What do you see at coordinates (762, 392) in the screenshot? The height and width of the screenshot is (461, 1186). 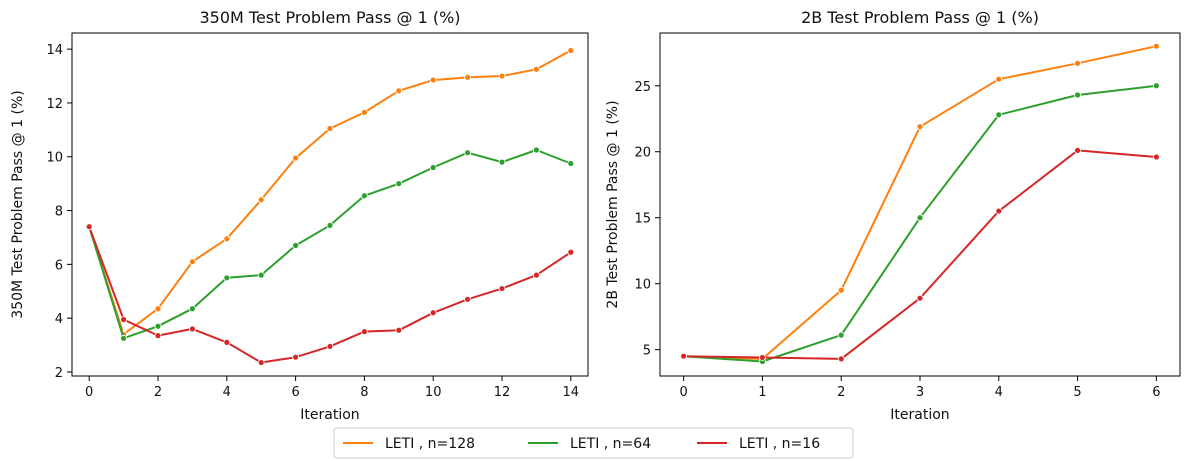 I see `chart-2-x-tick-label: 1` at bounding box center [762, 392].